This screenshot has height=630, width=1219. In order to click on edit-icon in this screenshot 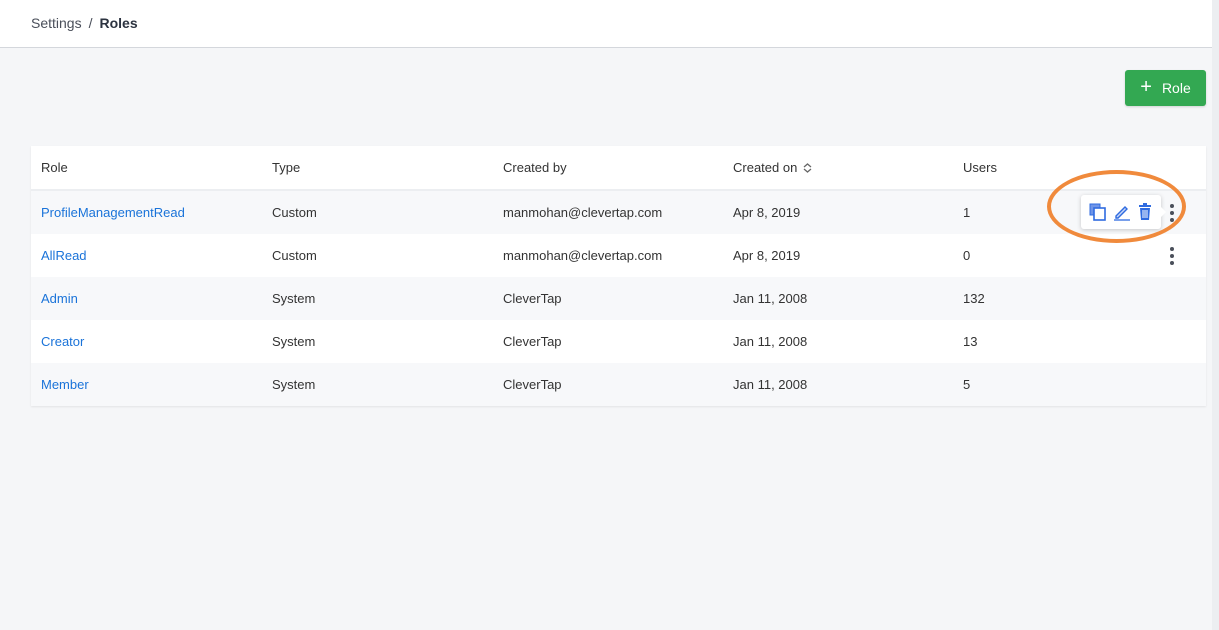, I will do `click(1122, 212)`.